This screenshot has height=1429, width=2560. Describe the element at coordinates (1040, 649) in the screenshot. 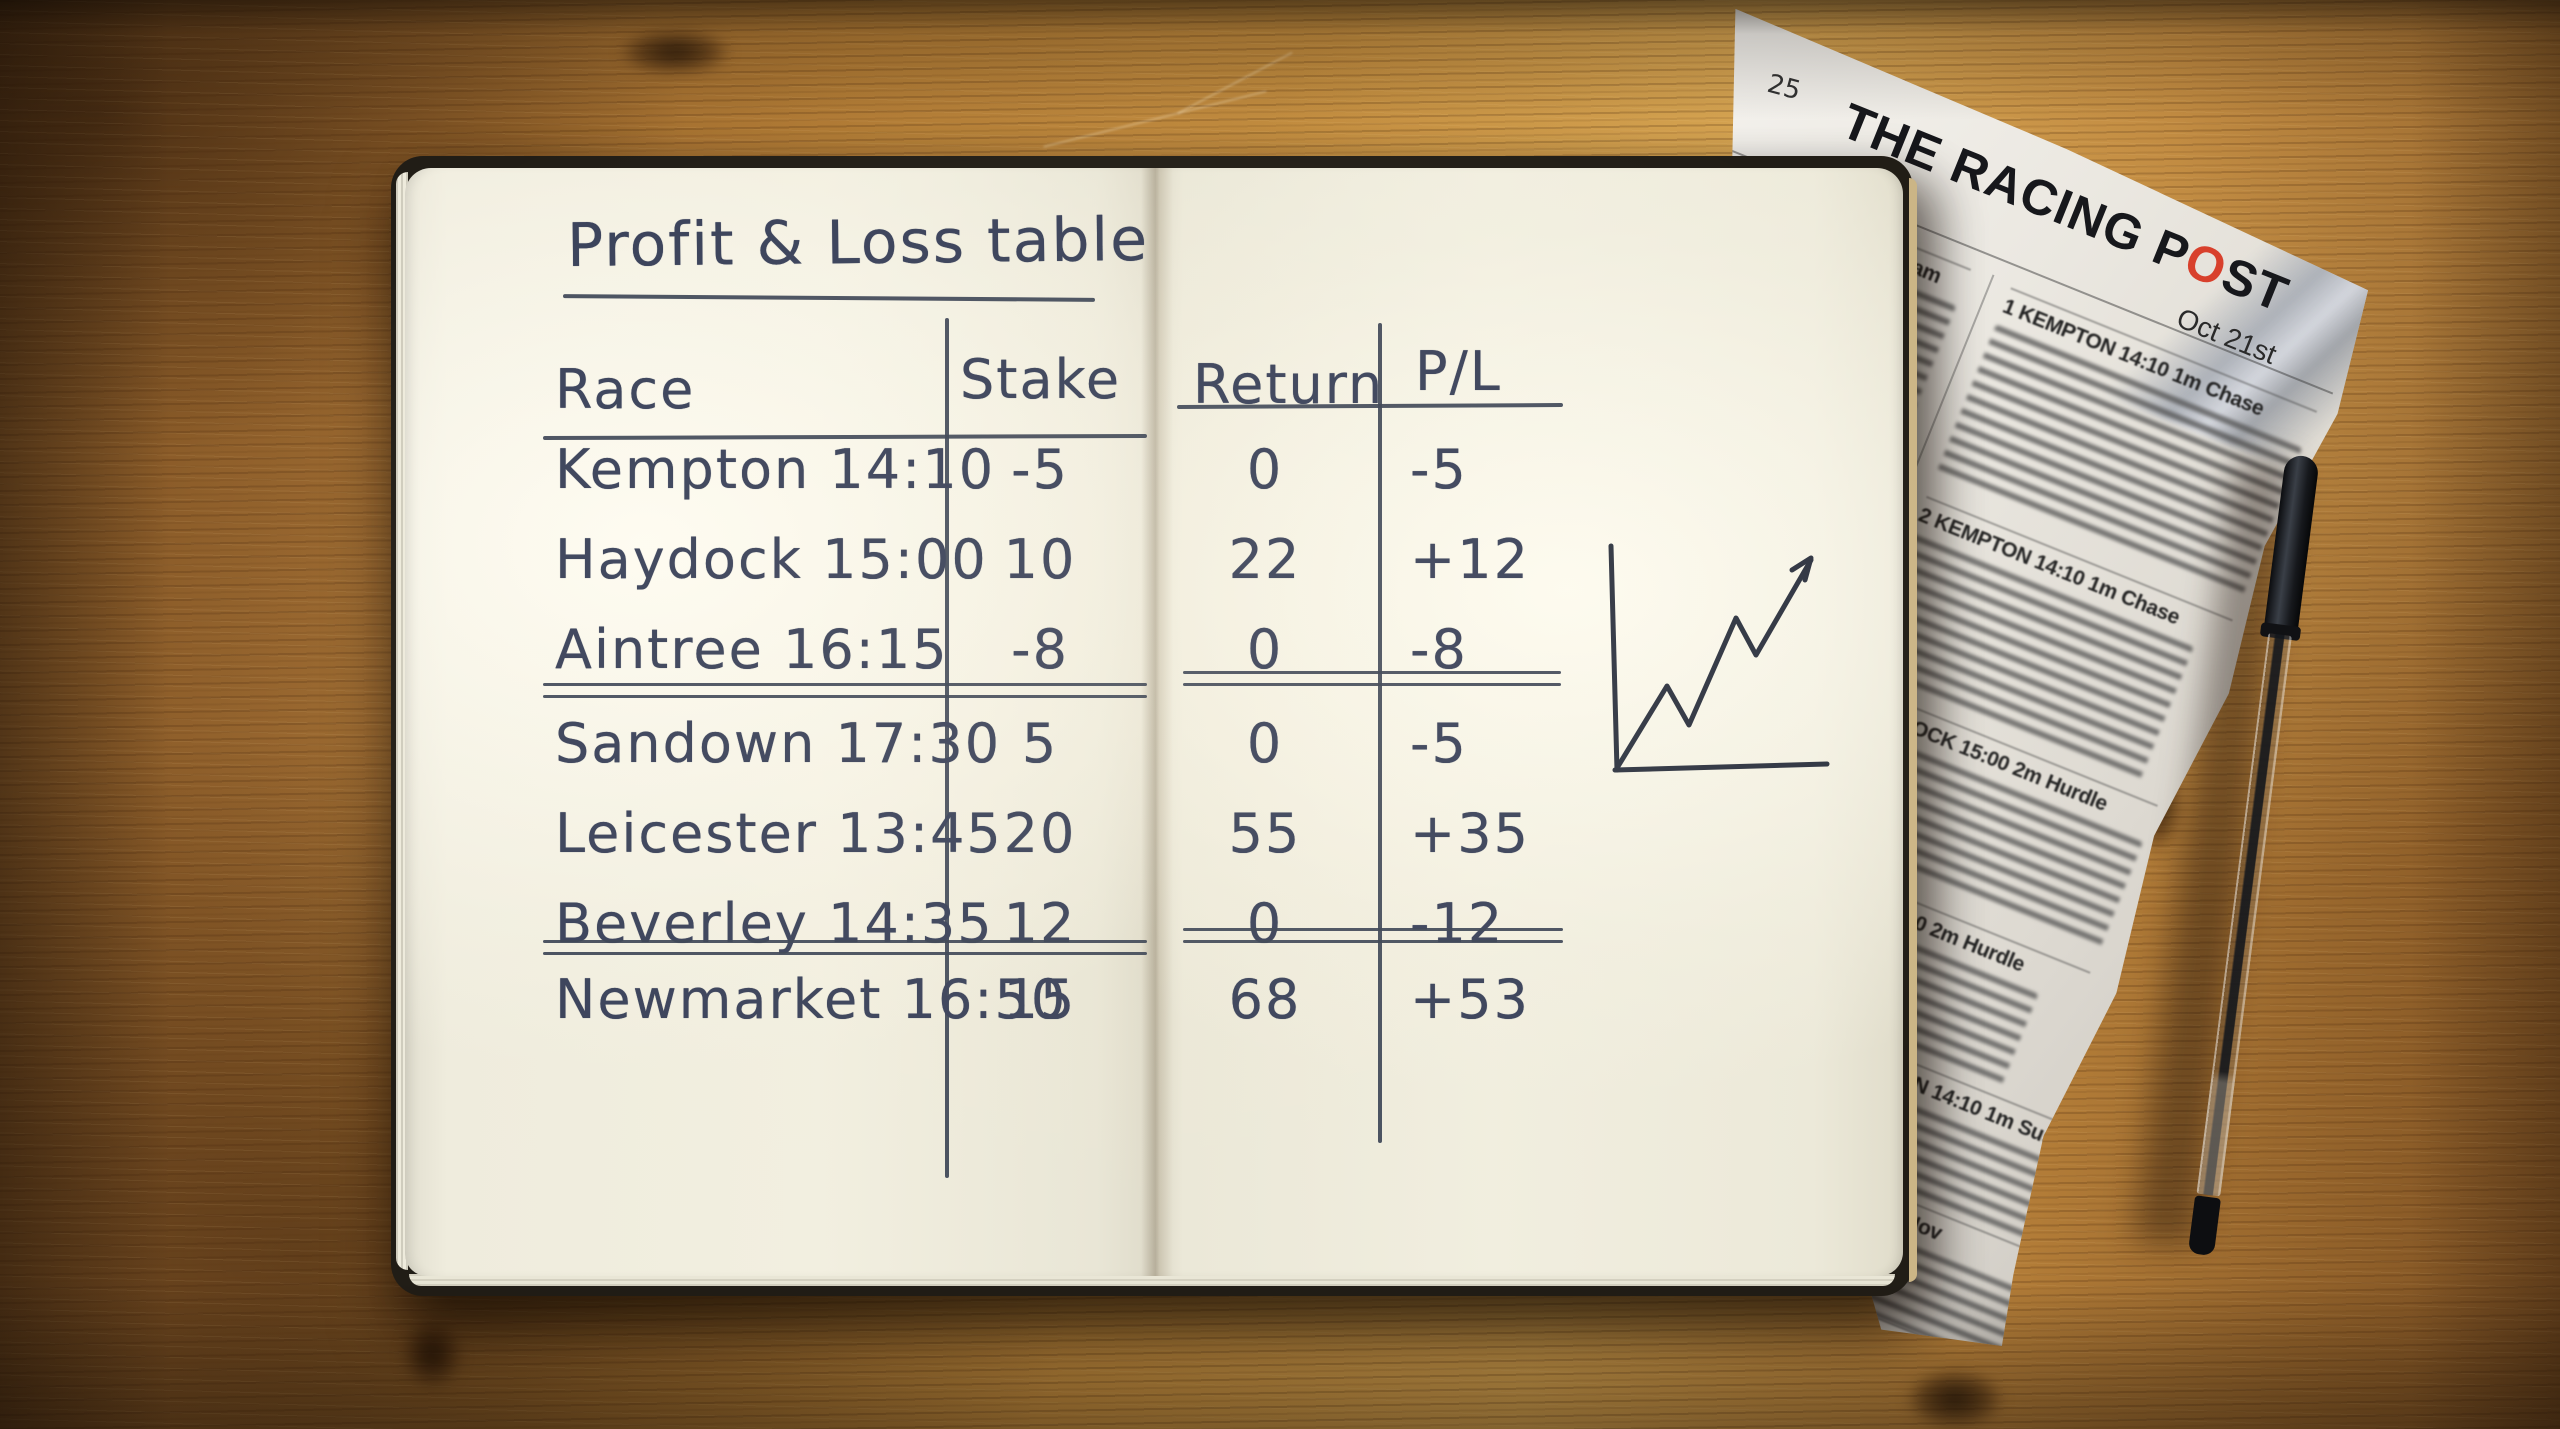

I see `stake-cell: -8` at that location.